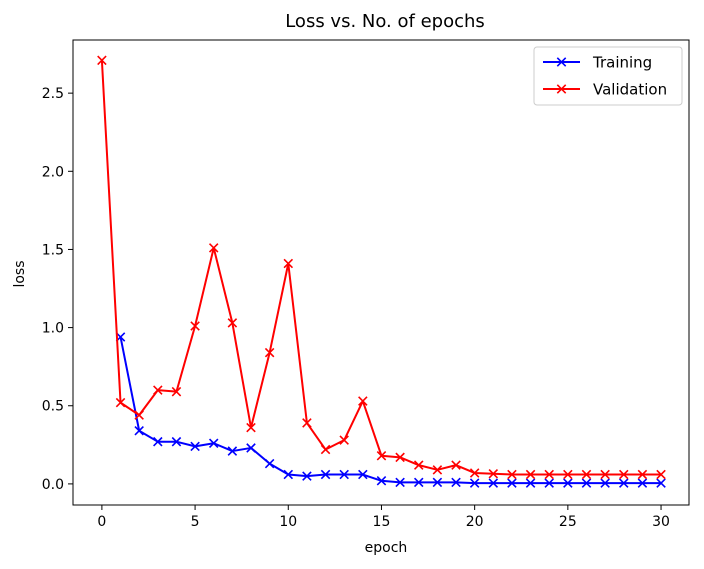  What do you see at coordinates (101, 522) in the screenshot?
I see `x-tick-label: 0` at bounding box center [101, 522].